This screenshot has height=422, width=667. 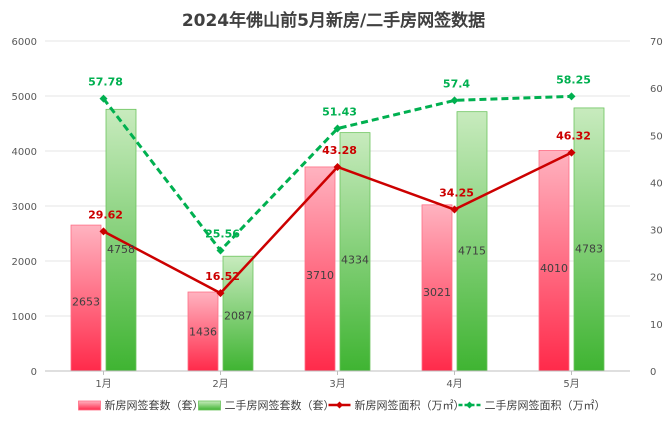 I want to click on y-axis-tick-label: 3000, so click(x=24, y=207).